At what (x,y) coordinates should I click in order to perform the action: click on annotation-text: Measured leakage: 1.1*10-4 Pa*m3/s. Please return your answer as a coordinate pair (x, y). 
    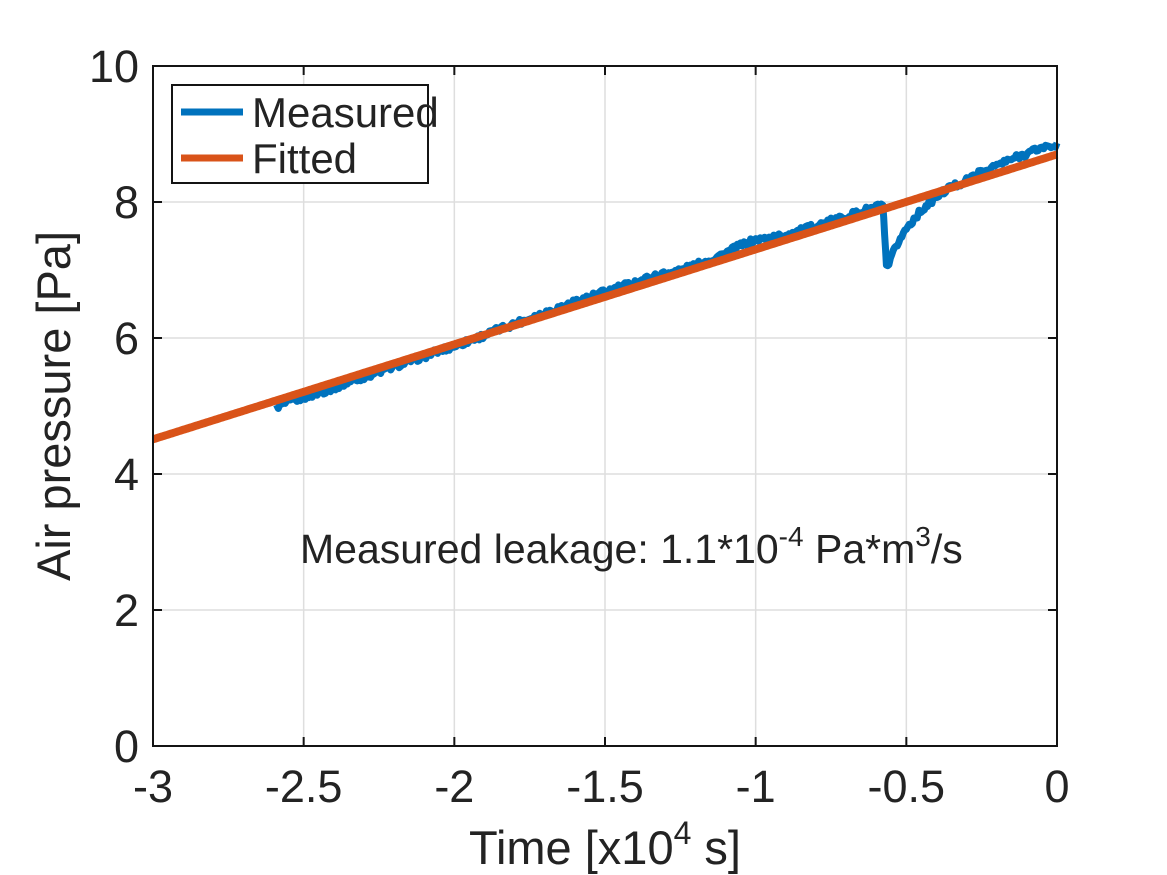
    Looking at the image, I should click on (631, 546).